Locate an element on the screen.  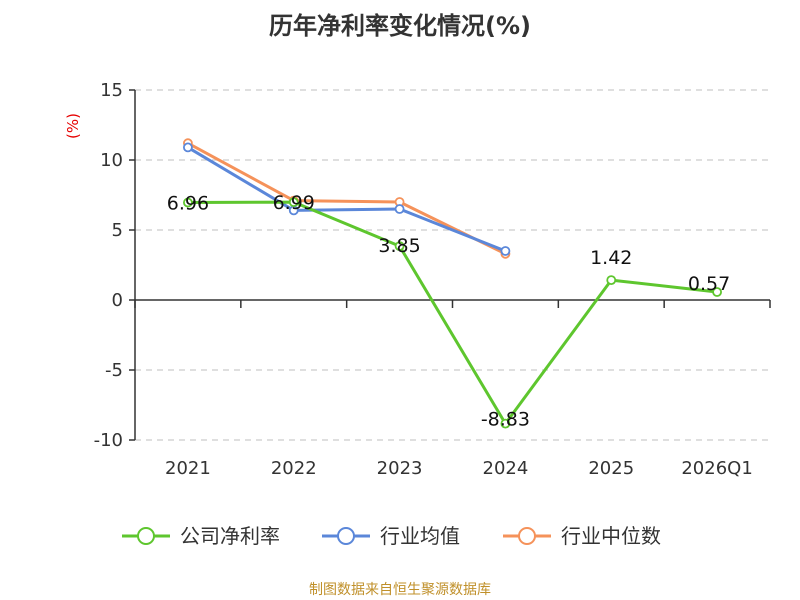
legend: 公司净利率 行业均值 行业中位数 is located at coordinates (391, 536).